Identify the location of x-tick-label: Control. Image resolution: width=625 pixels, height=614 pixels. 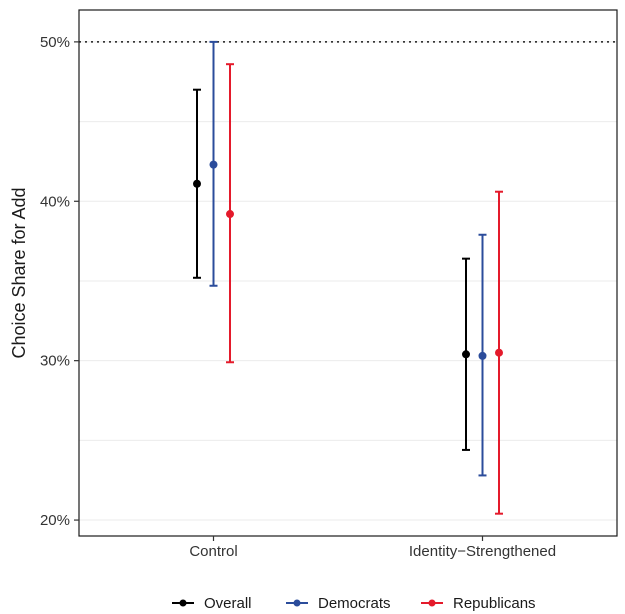
(213, 551).